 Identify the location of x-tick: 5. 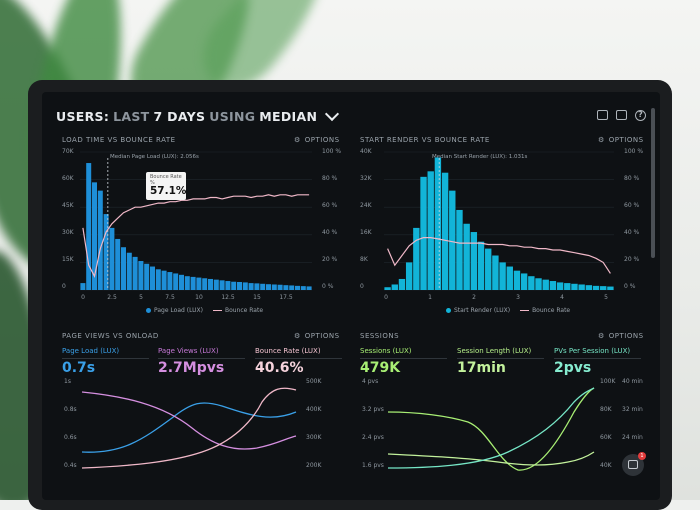
(606, 297).